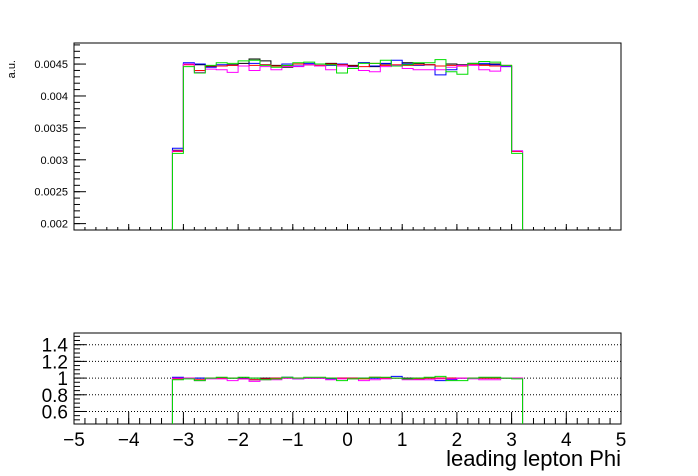 The width and height of the screenshot is (698, 476). I want to click on ratio-x-tick-label: 3, so click(511, 440).